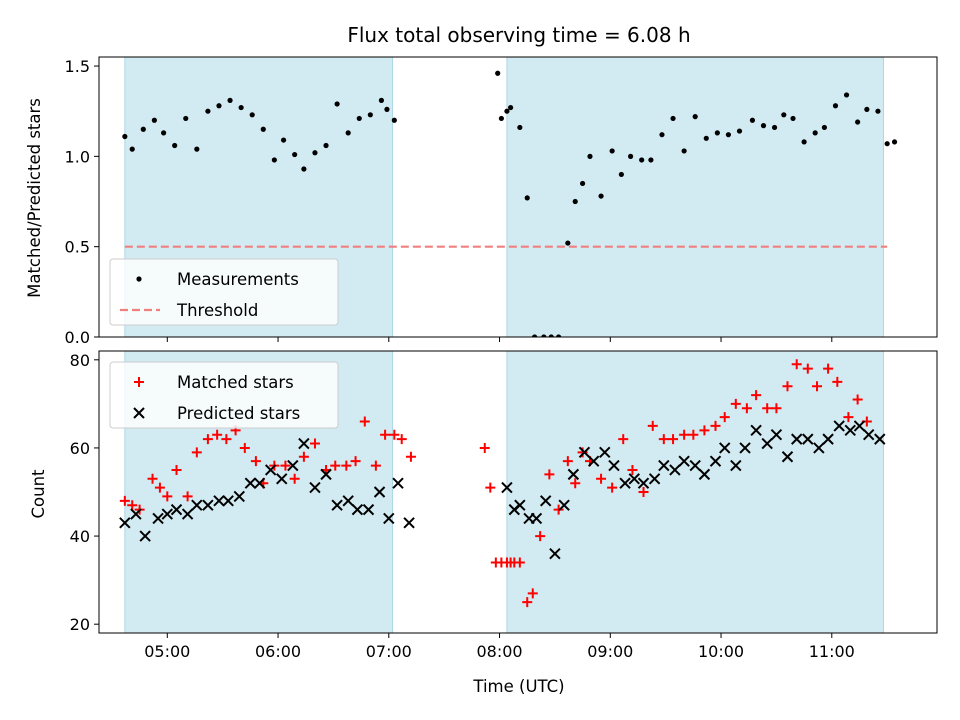 This screenshot has height=720, width=960. What do you see at coordinates (80, 448) in the screenshot?
I see `y-tick-label: 60` at bounding box center [80, 448].